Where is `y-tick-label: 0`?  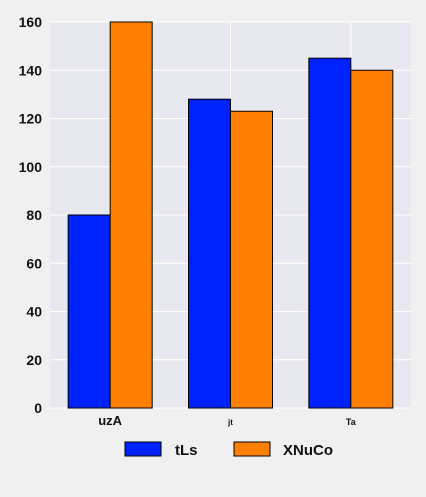 y-tick-label: 0 is located at coordinates (38, 408).